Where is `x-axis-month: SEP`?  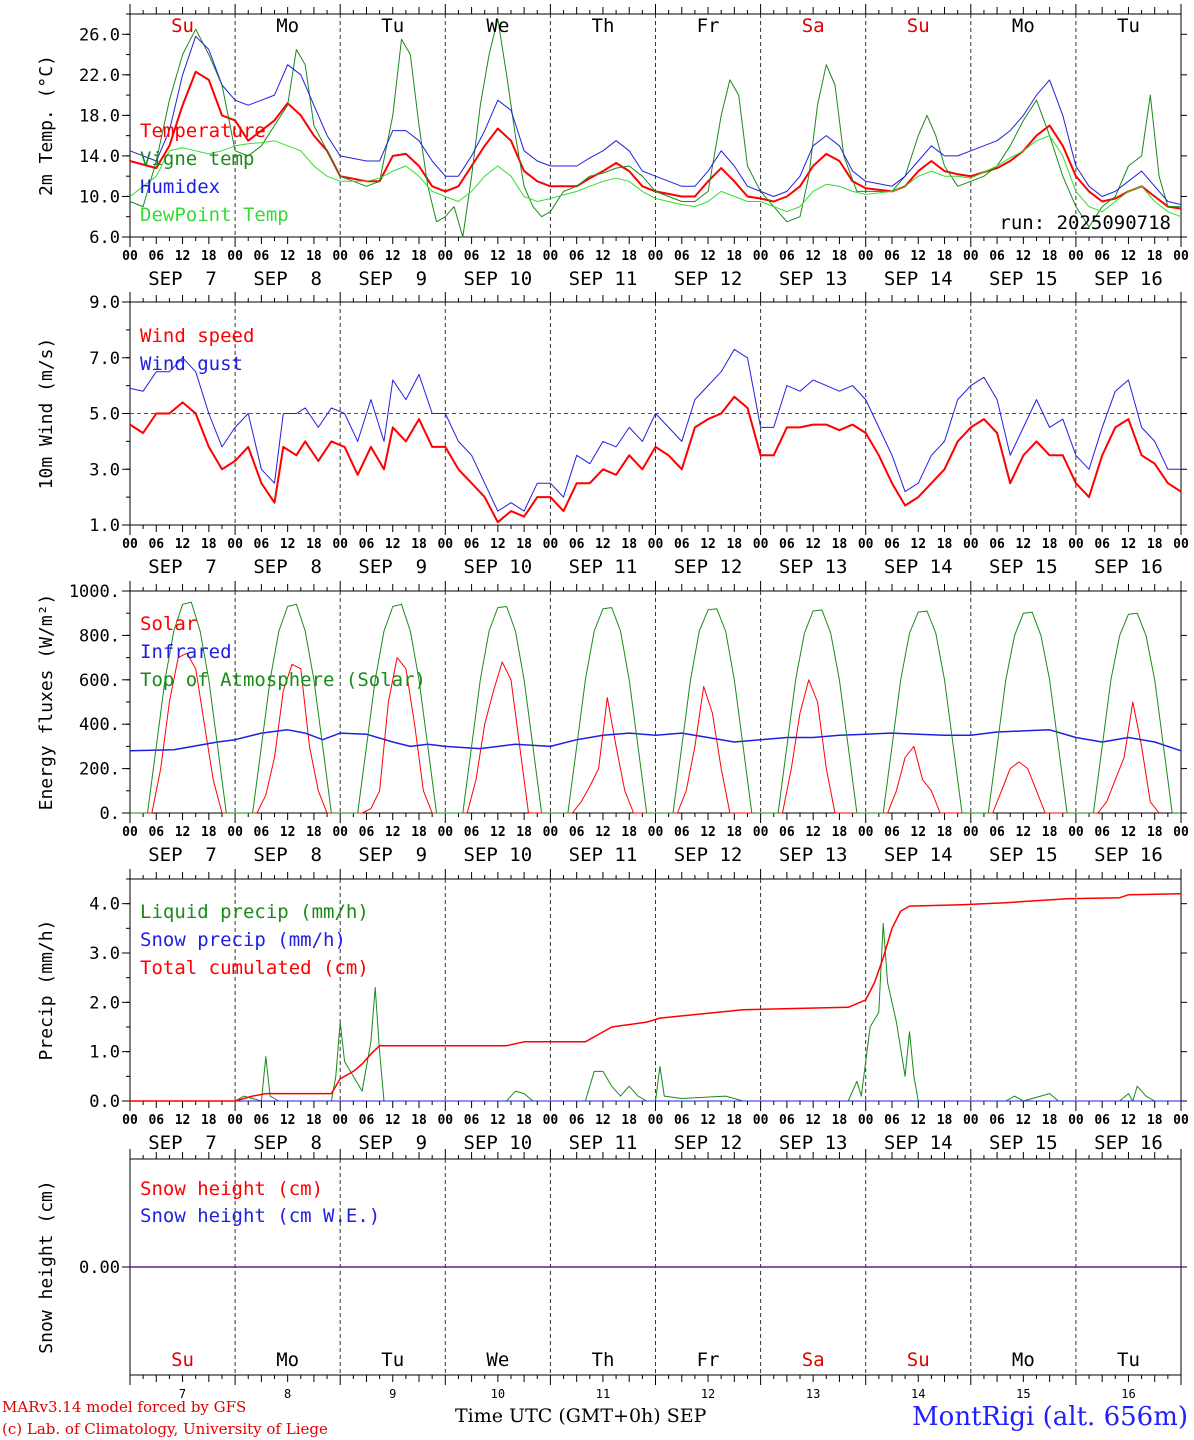 x-axis-month: SEP is located at coordinates (686, 1416).